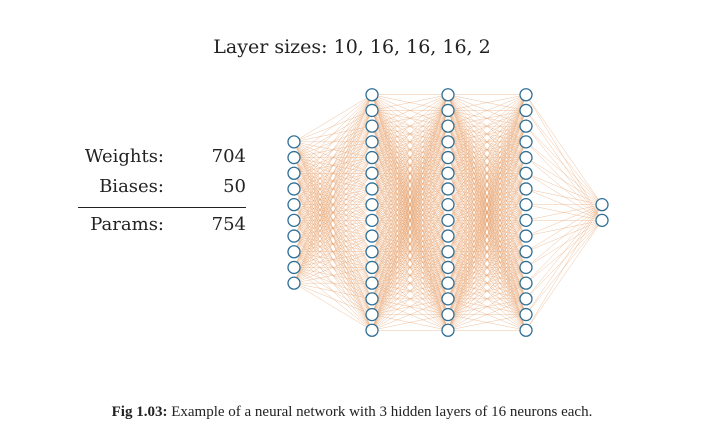 This screenshot has height=443, width=704. What do you see at coordinates (352, 47) in the screenshot?
I see `diagram-title: Layer sizes: 10, 16, 16, 16, 2` at bounding box center [352, 47].